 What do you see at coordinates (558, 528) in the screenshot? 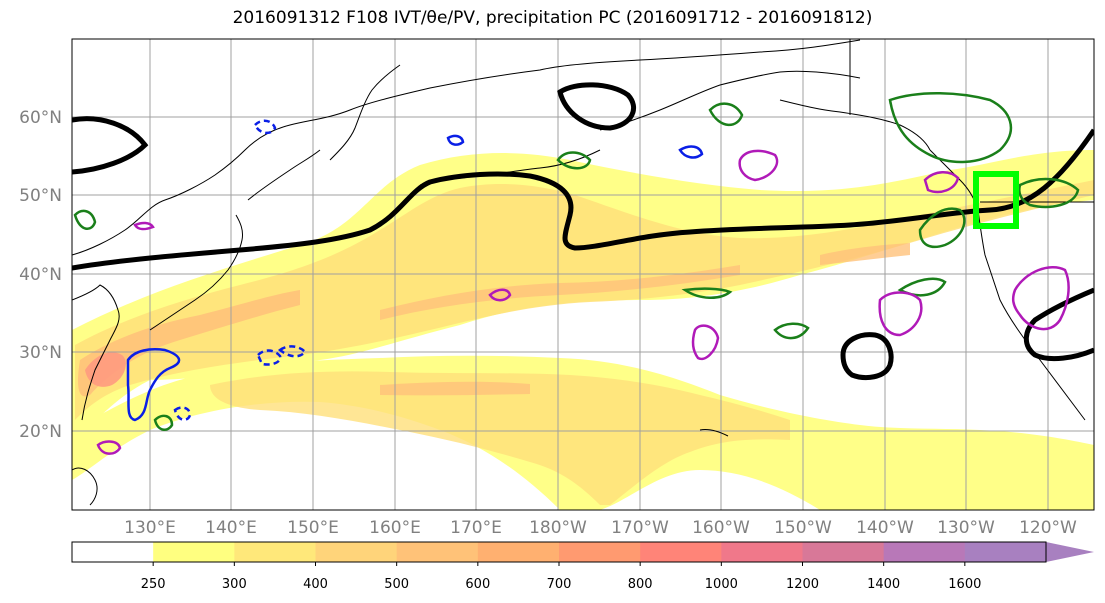
I see `lon-label-180: 180°W` at bounding box center [558, 528].